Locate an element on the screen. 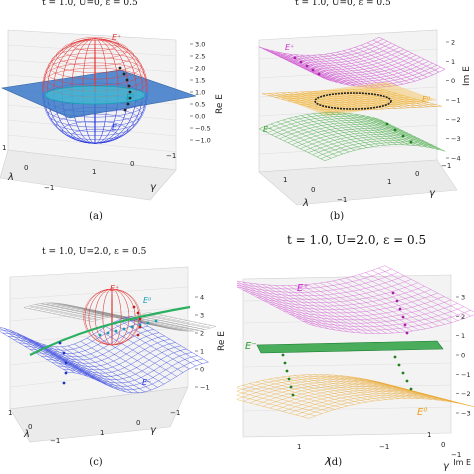  a-ztick-label: 0.5 is located at coordinates (200, 105).